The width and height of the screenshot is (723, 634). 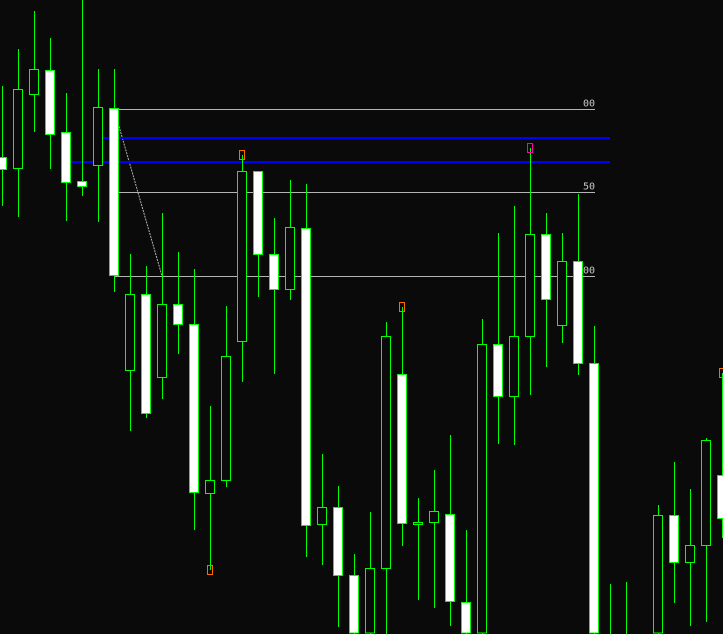 What do you see at coordinates (337, 150) in the screenshot?
I see `horizontal-lines` at bounding box center [337, 150].